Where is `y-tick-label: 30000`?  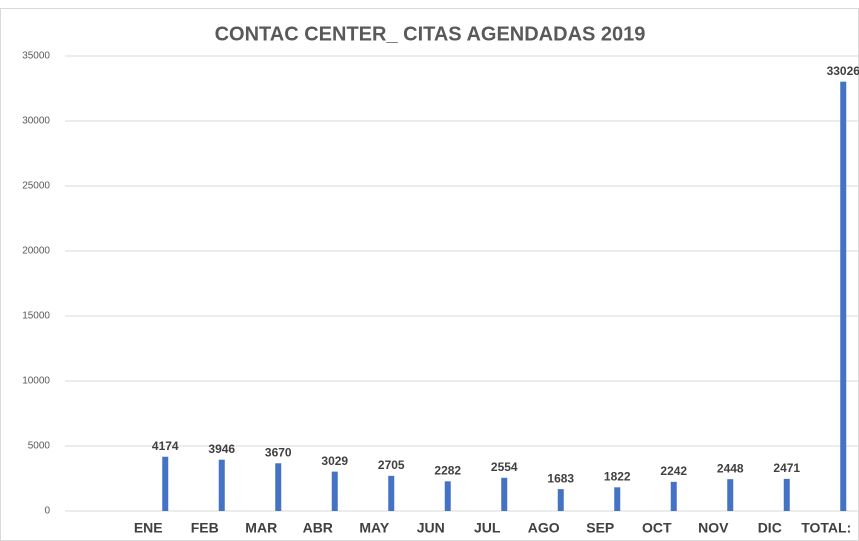
y-tick-label: 30000 is located at coordinates (36, 121).